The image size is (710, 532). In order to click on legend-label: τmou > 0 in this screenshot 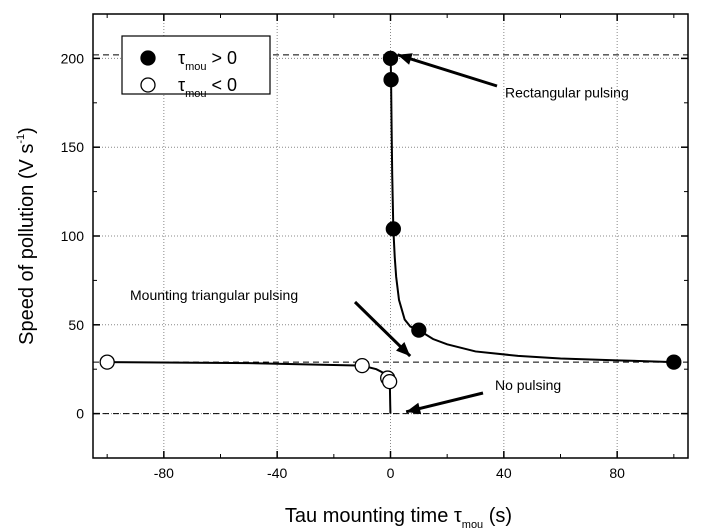, I will do `click(207, 60)`.